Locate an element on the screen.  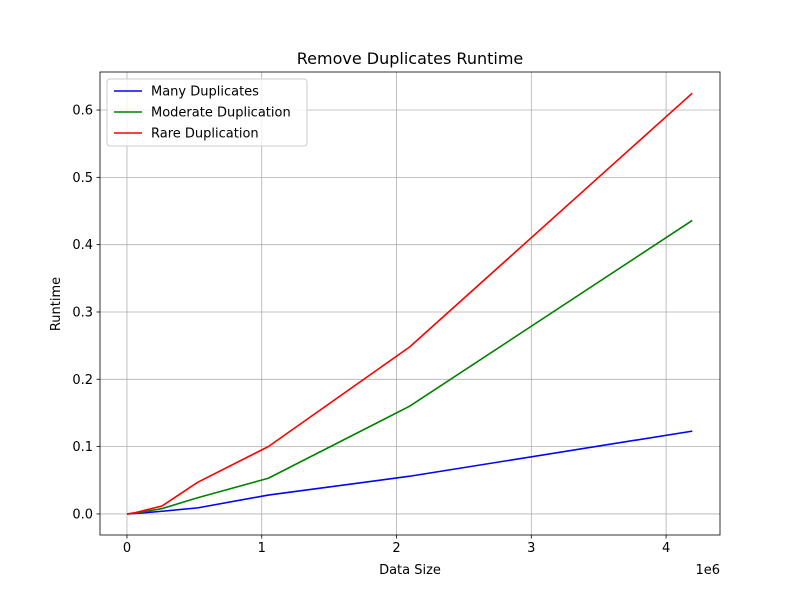
y-tick-label: 0.4 is located at coordinates (82, 245).